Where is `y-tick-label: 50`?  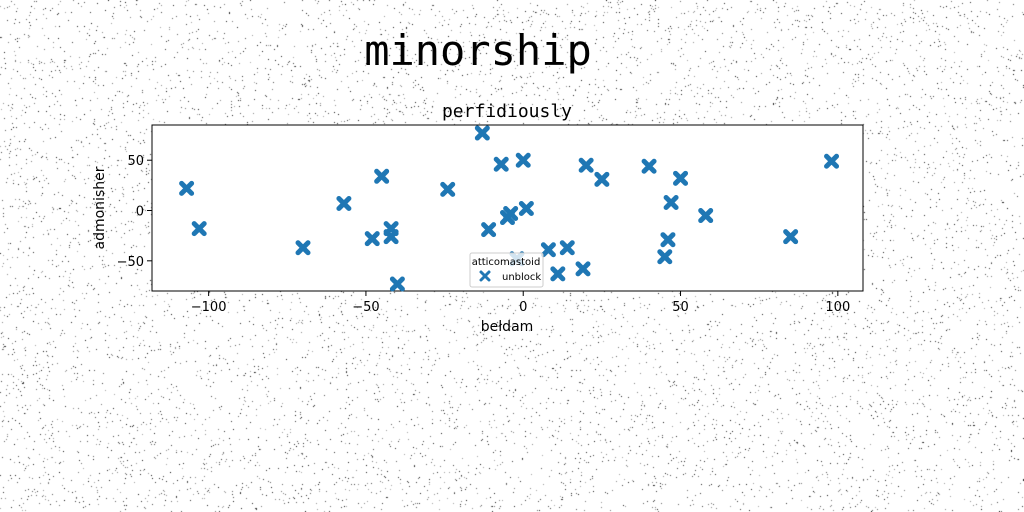
y-tick-label: 50 is located at coordinates (135, 161).